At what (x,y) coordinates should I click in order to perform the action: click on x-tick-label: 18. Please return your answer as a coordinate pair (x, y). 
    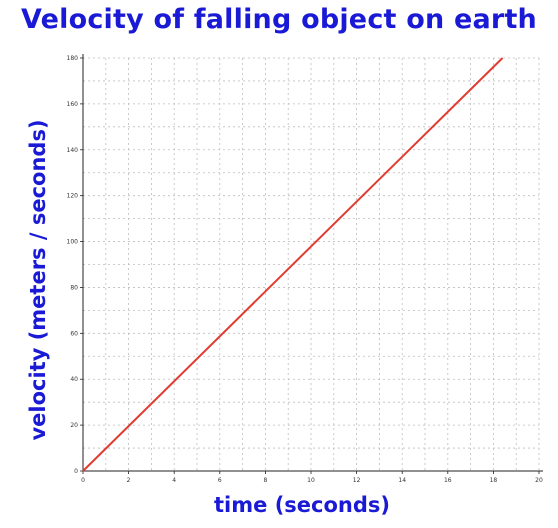
    Looking at the image, I should click on (494, 480).